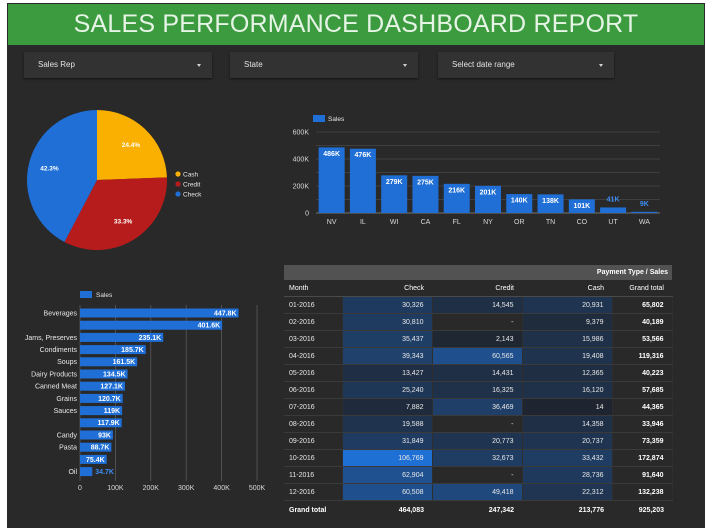 The image size is (712, 530). What do you see at coordinates (132, 350) in the screenshot?
I see `bar-value-label: 185.7K` at bounding box center [132, 350].